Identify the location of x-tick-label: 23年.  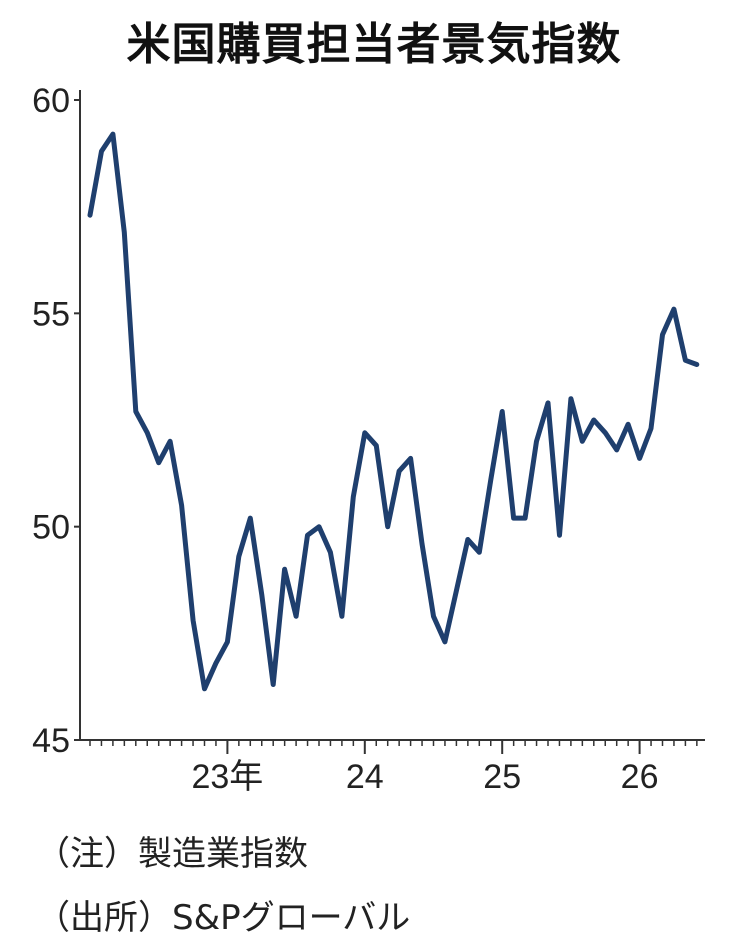
(227, 777).